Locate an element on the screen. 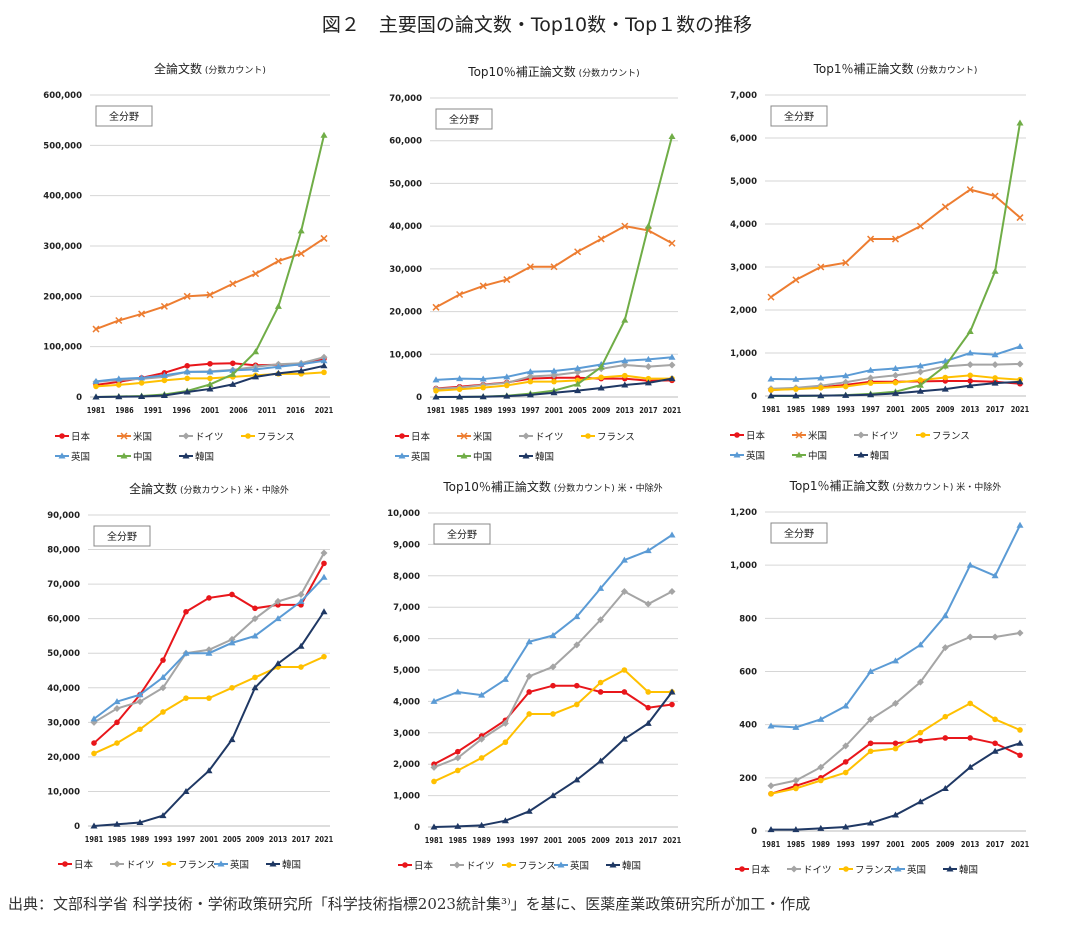 The width and height of the screenshot is (1074, 927). series-line is located at coordinates (895, 243).